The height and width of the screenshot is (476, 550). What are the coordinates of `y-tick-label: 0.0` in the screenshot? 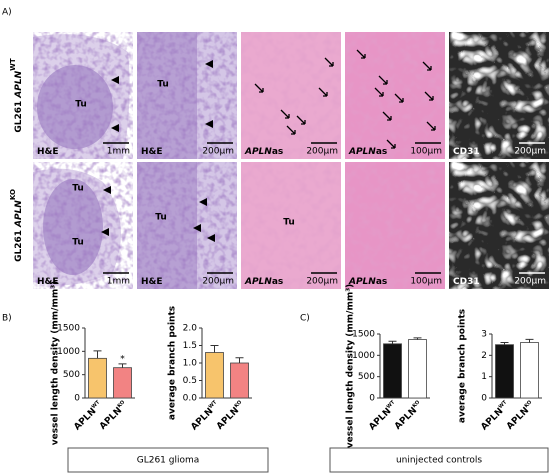 It's located at (190, 399).